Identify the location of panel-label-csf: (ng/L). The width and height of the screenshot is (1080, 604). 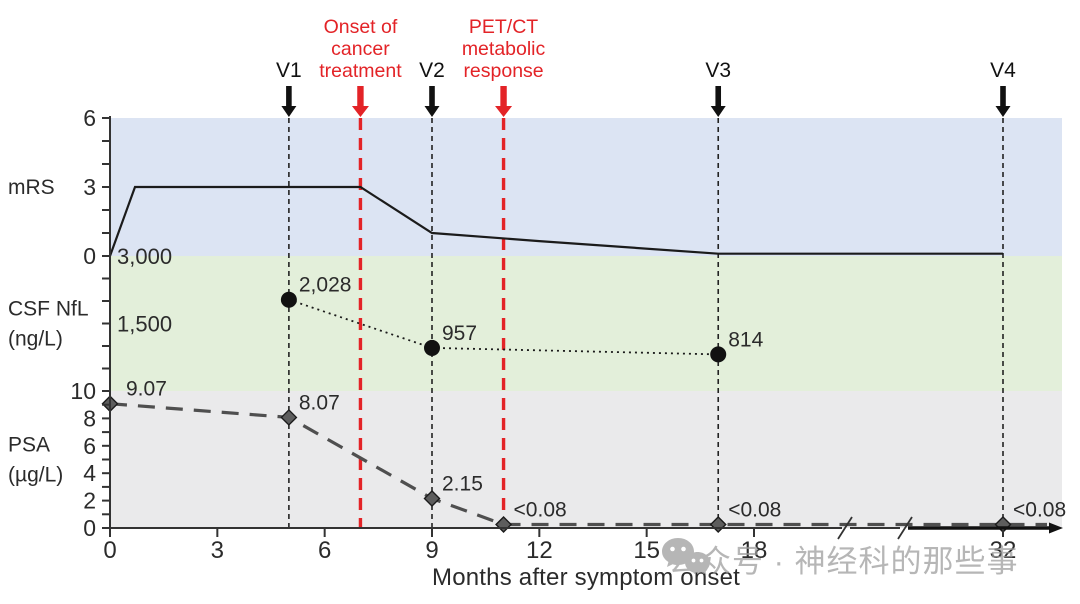
(35, 339).